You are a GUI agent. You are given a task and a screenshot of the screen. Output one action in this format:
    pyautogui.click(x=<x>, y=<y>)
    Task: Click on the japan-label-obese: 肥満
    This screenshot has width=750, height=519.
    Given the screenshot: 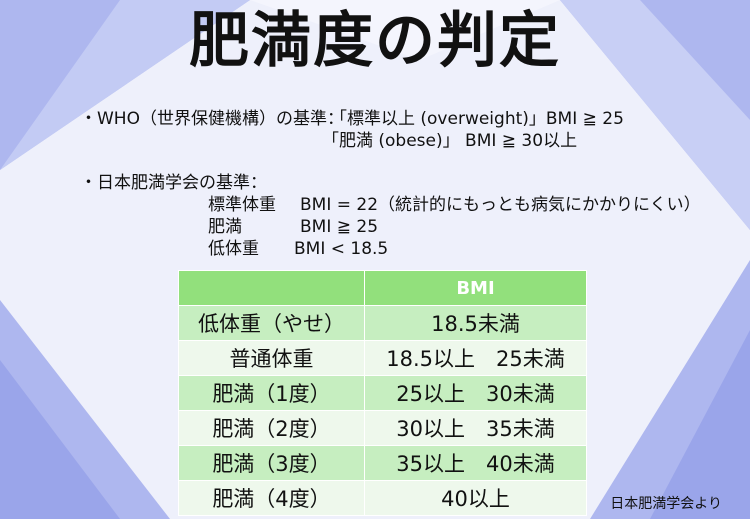 What is the action you would take?
    pyautogui.click(x=225, y=227)
    